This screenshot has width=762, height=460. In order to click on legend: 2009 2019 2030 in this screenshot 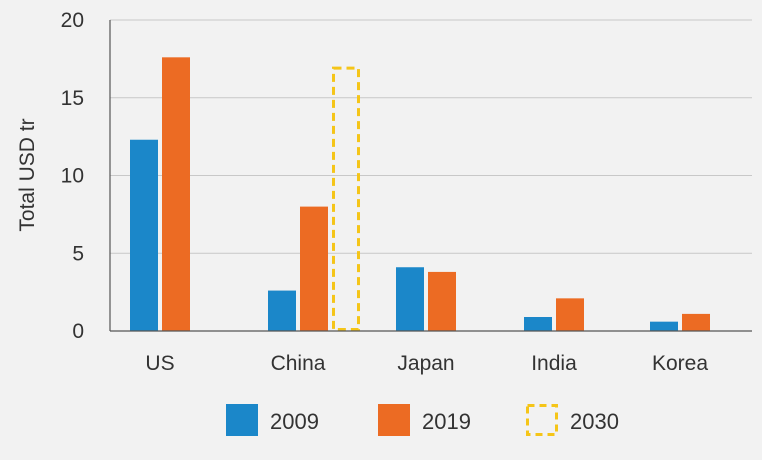, I will do `click(422, 420)`.